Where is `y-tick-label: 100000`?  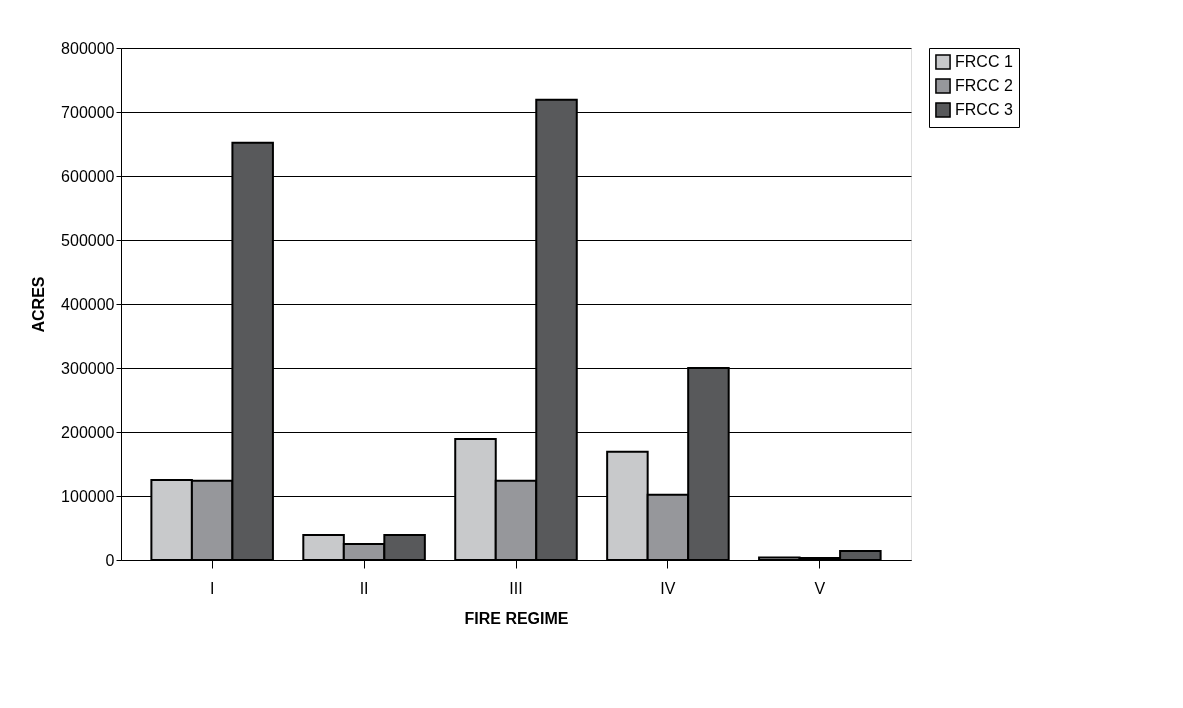
y-tick-label: 100000 is located at coordinates (88, 496).